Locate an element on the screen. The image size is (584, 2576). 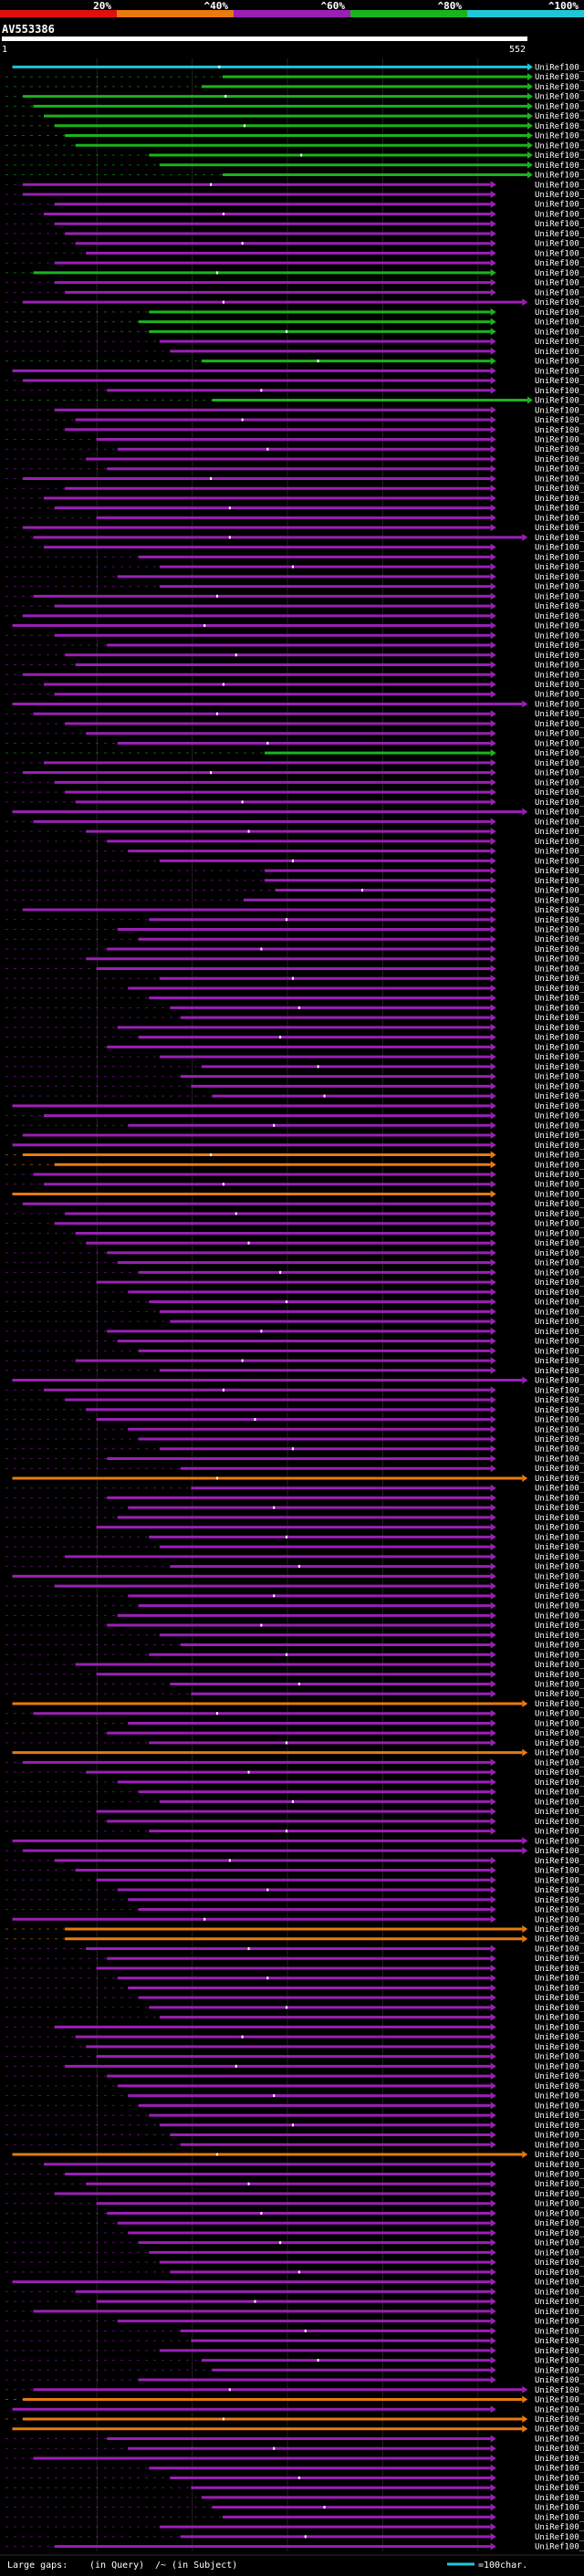
hit-row: UniRef100_A2ZDB9 is located at coordinates (294, 459).